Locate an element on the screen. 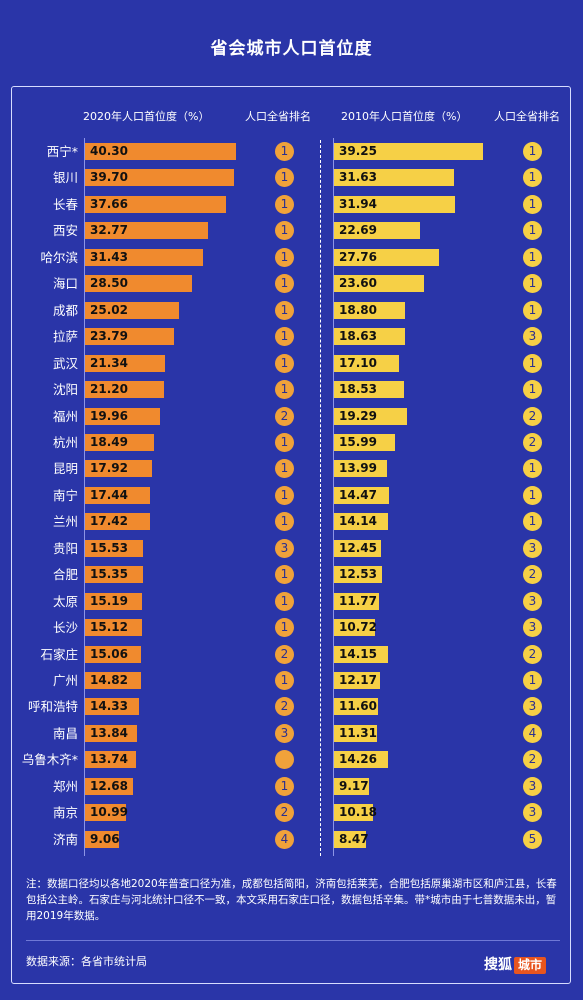 The image size is (583, 1000). bar-2010: 31.94 is located at coordinates (395, 204).